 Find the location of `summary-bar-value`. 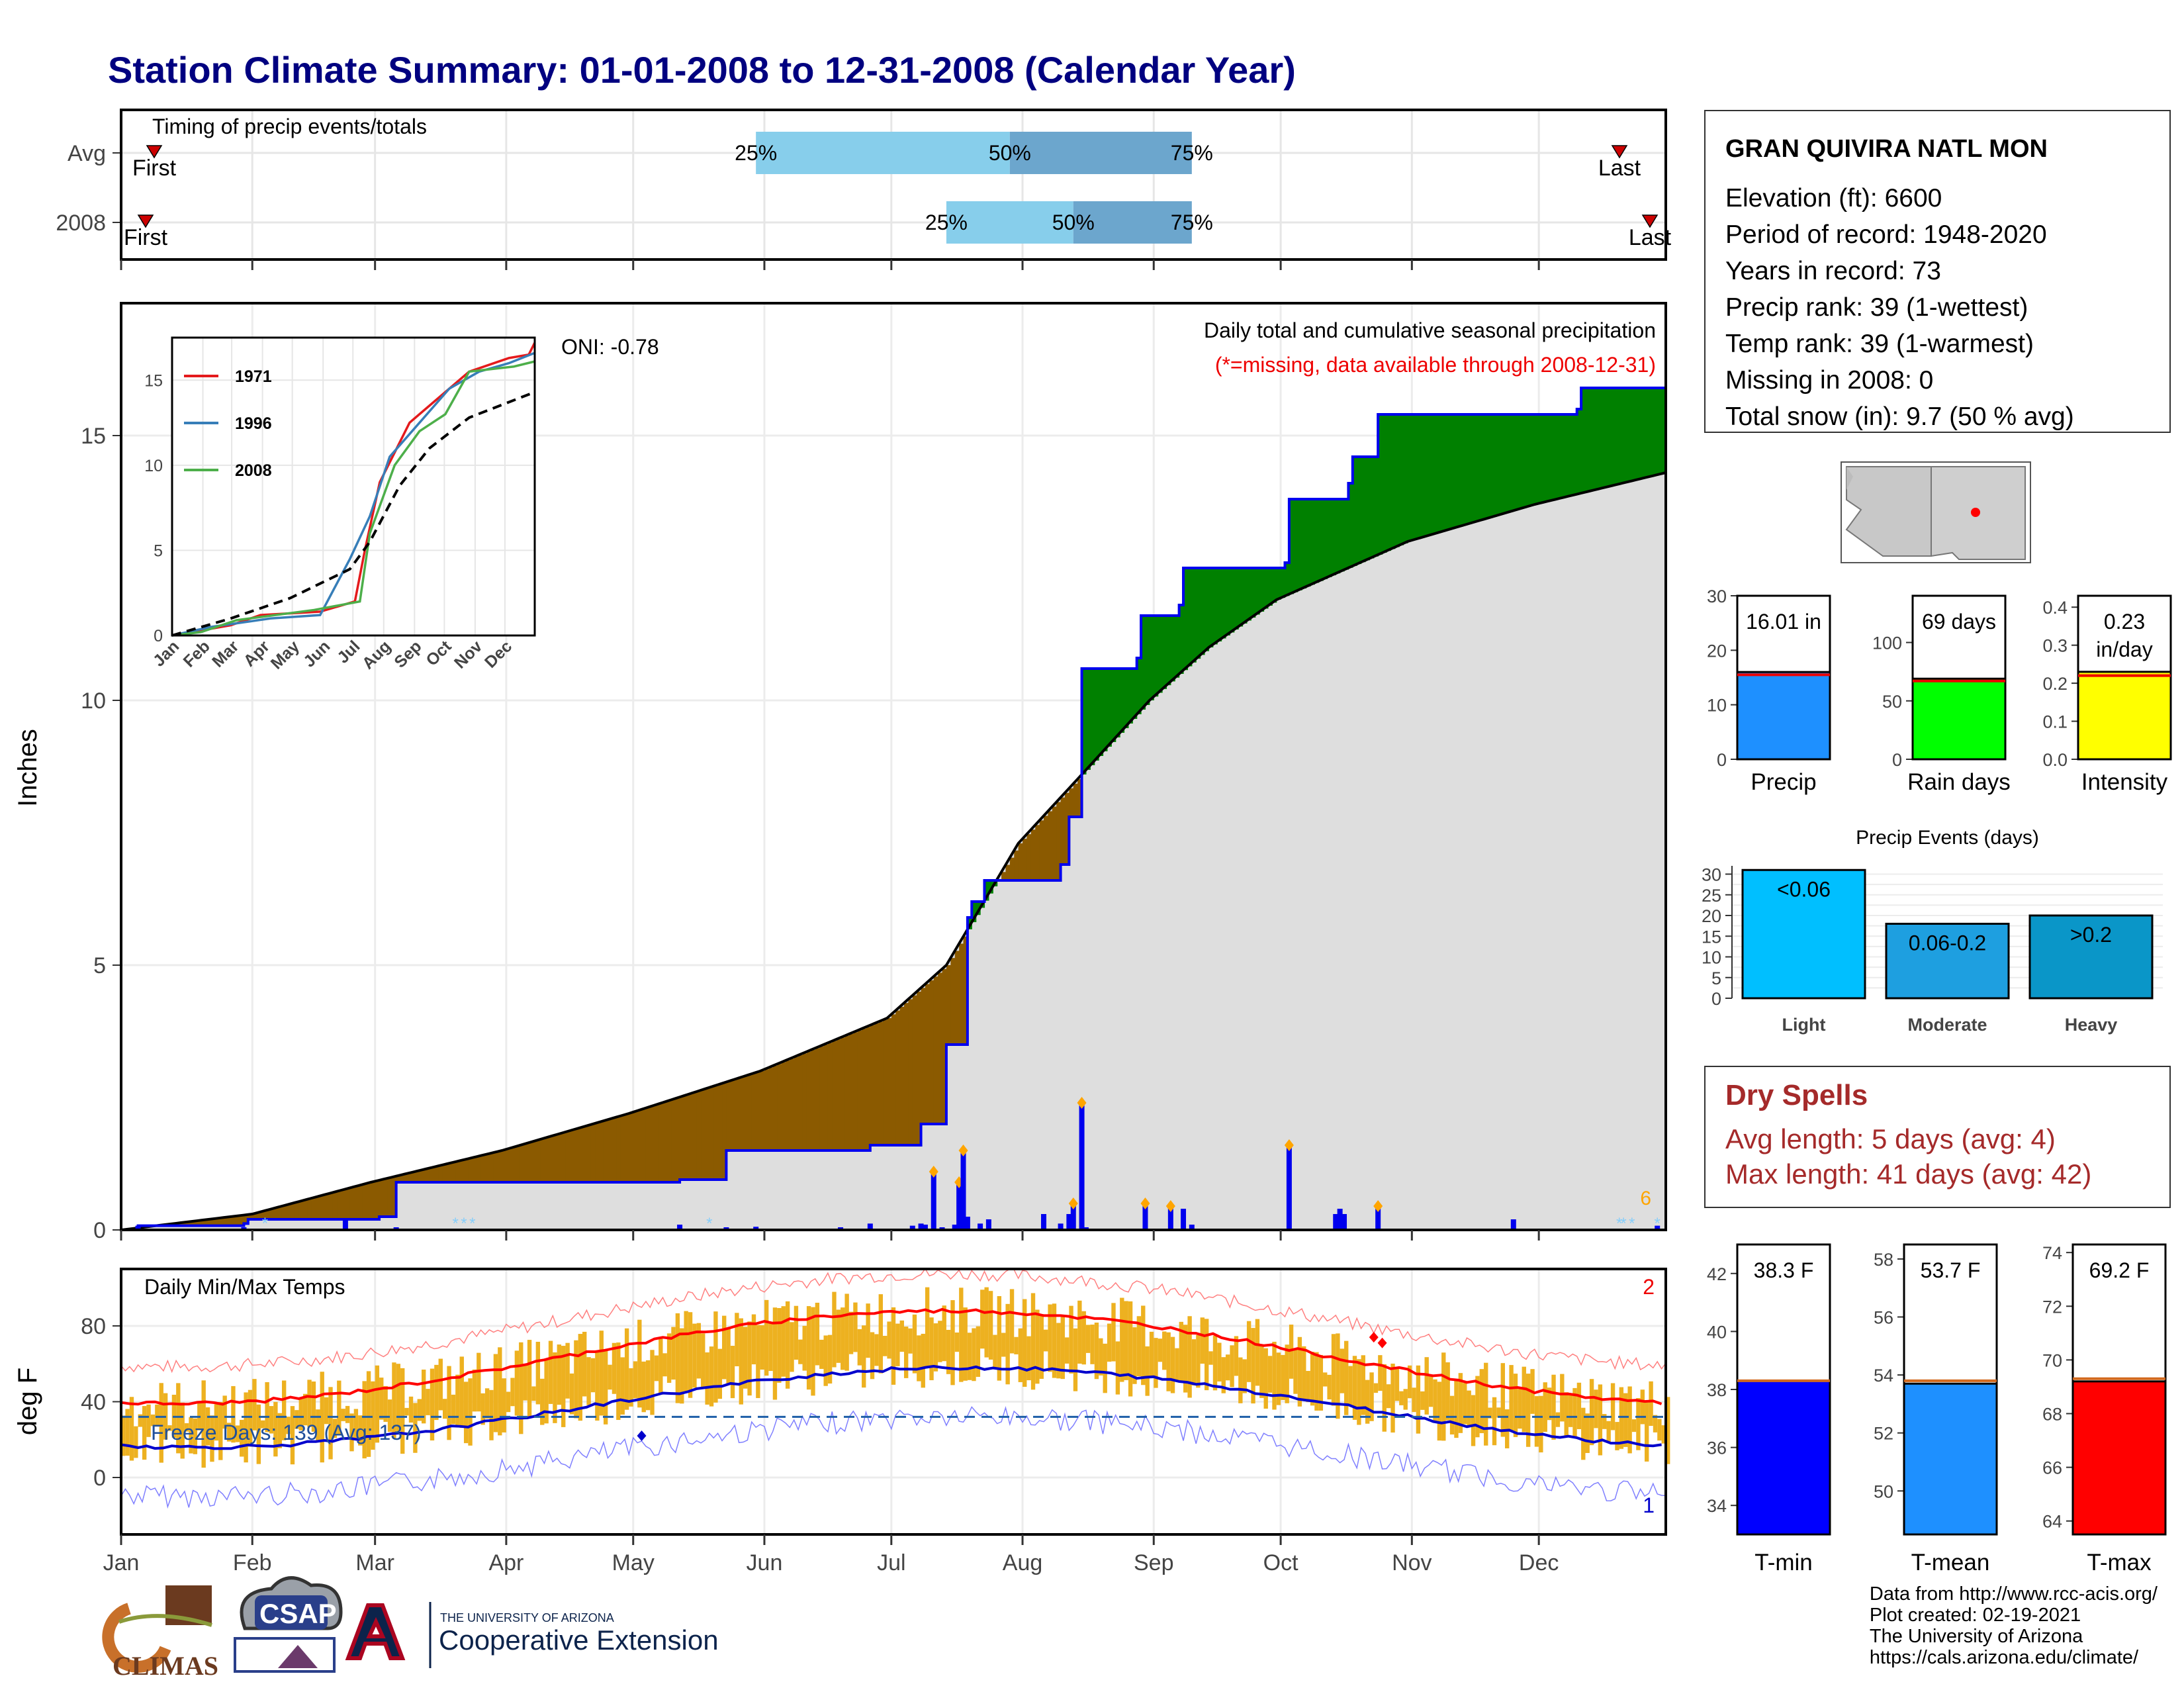

summary-bar-value is located at coordinates (2124, 716).